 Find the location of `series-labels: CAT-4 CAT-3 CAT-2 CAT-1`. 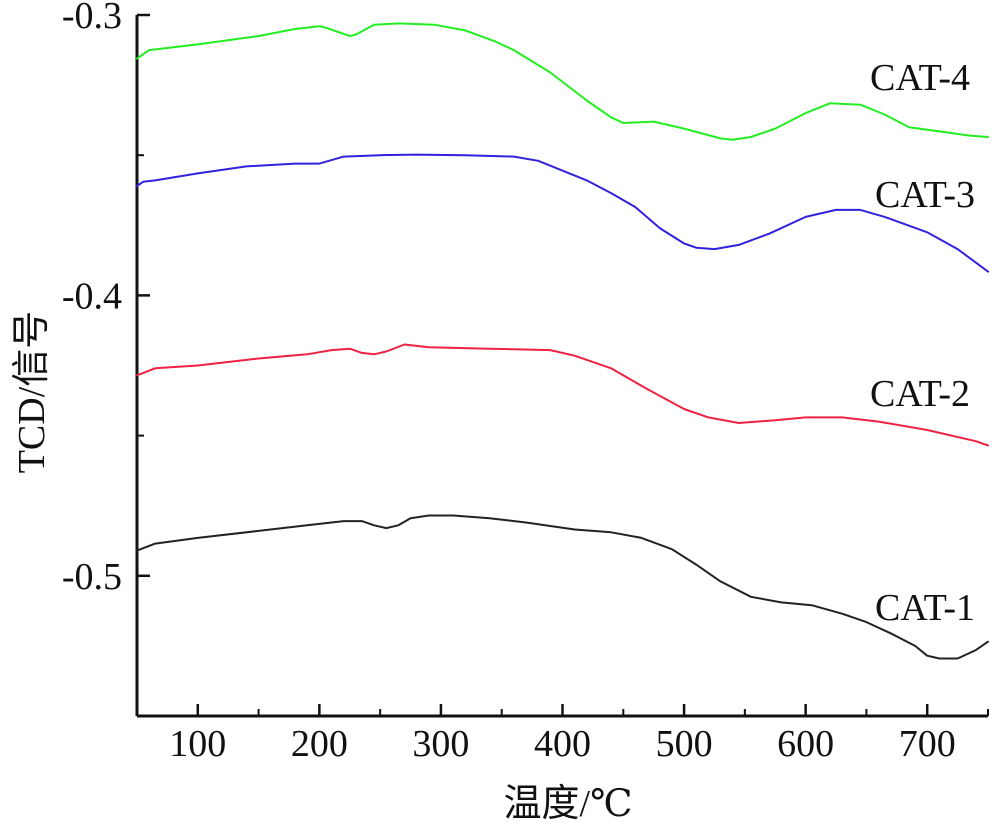

series-labels: CAT-4 CAT-3 CAT-2 CAT-1 is located at coordinates (922, 343).